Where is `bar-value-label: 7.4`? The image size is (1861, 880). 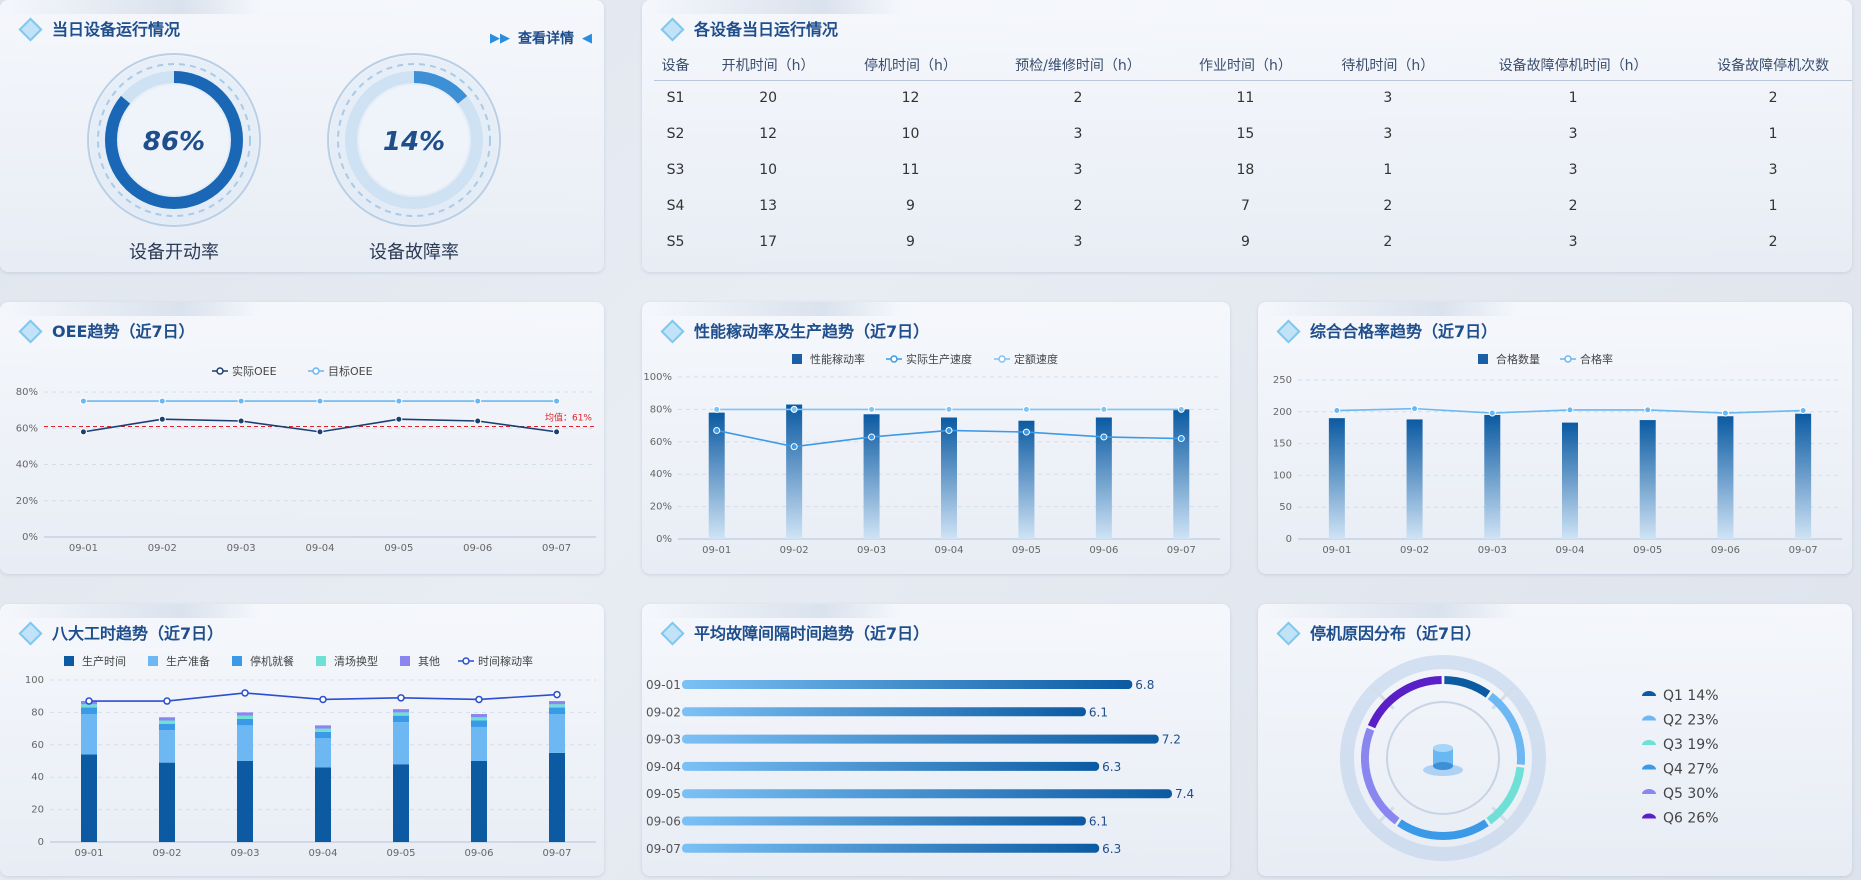 bar-value-label: 7.4 is located at coordinates (1184, 794).